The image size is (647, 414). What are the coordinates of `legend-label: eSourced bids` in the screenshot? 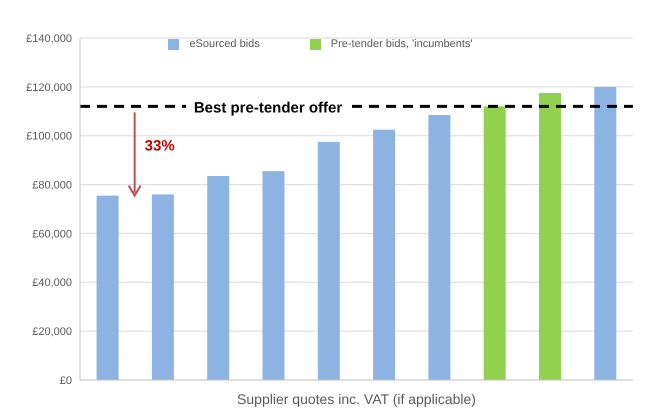 It's located at (224, 44).